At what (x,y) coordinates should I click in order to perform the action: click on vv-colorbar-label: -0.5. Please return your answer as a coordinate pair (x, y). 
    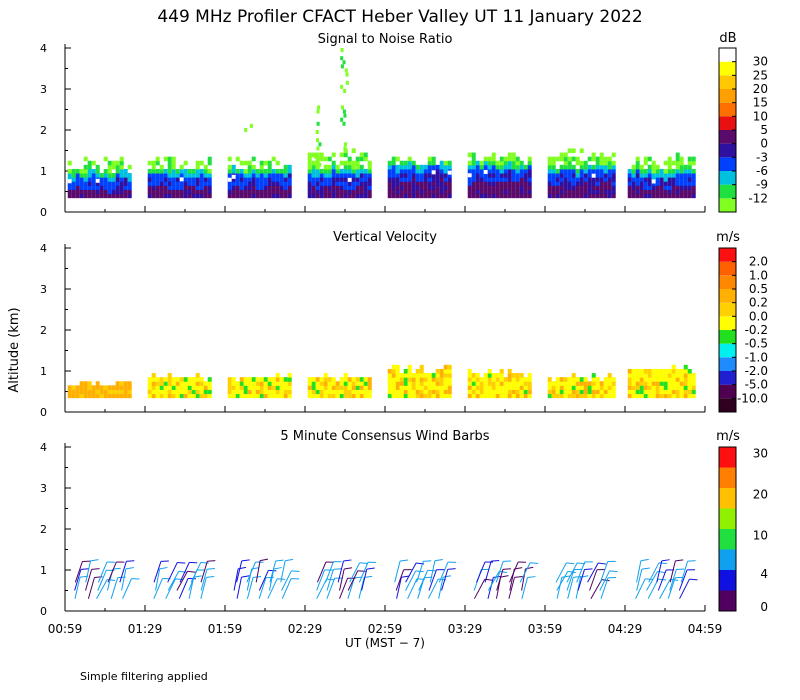
    Looking at the image, I should click on (756, 344).